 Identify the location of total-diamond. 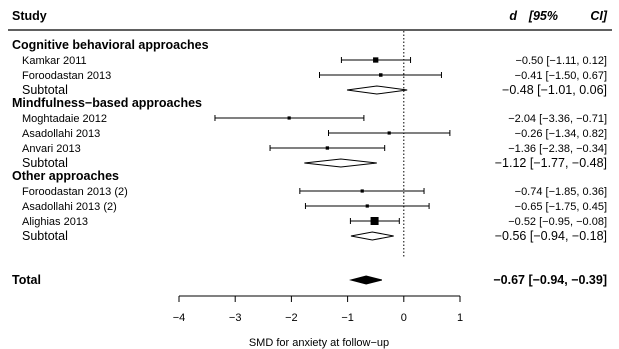
(366, 280).